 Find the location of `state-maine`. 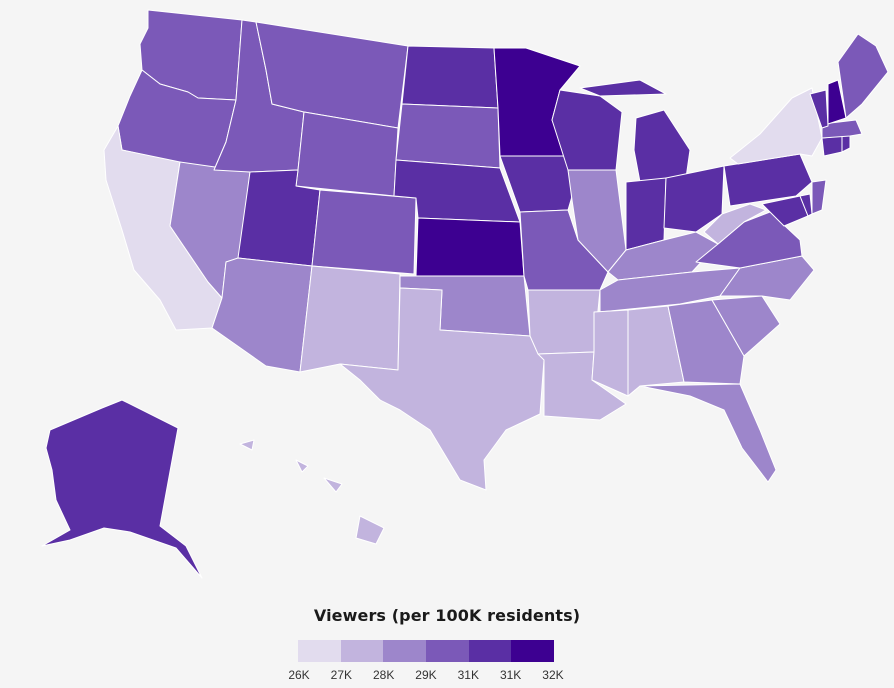

state-maine is located at coordinates (863, 76).